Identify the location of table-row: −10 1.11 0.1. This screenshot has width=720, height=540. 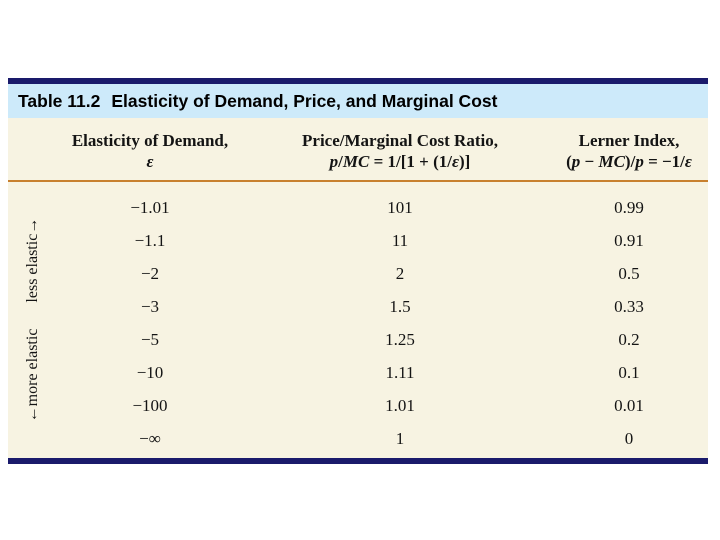
(358, 372).